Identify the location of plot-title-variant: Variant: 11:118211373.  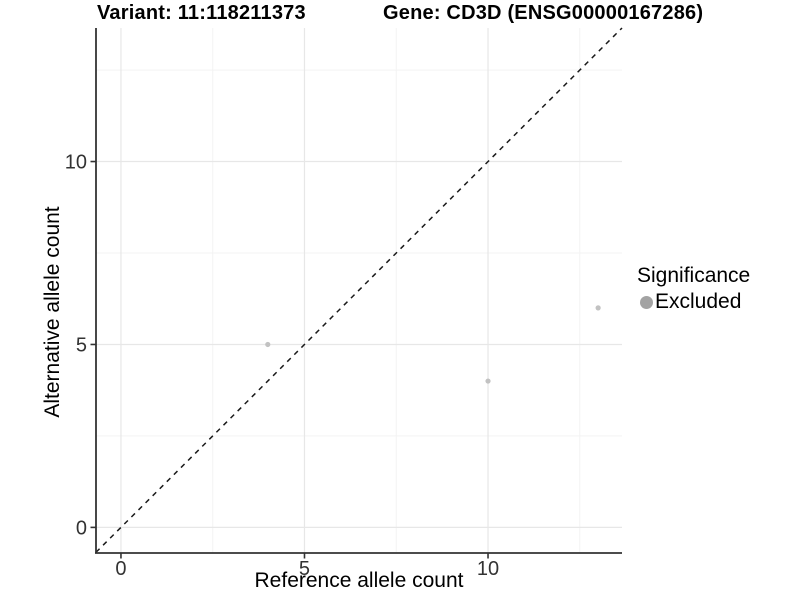
(201, 13).